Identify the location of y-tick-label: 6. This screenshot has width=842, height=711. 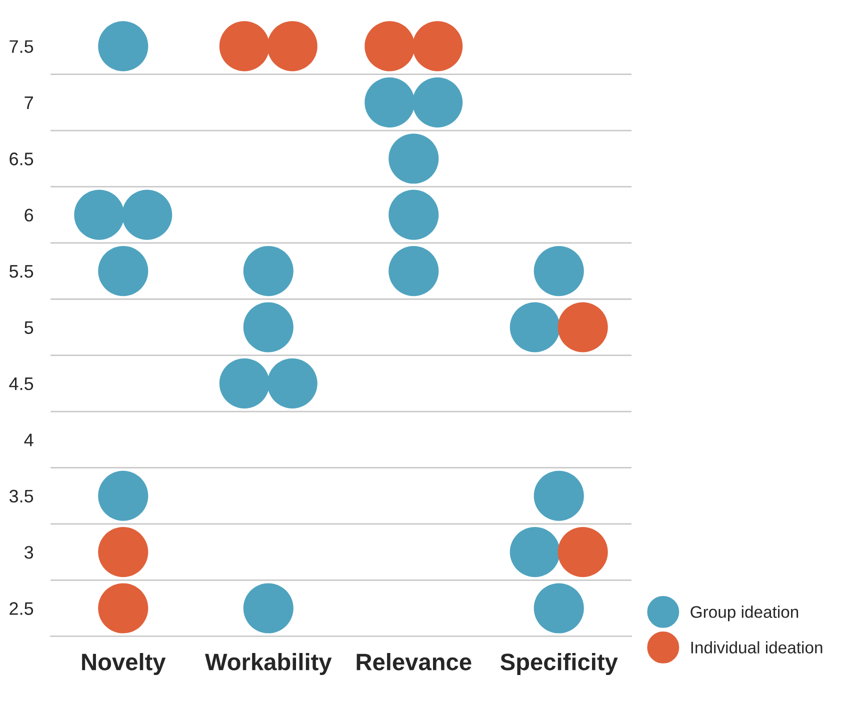
(29, 215).